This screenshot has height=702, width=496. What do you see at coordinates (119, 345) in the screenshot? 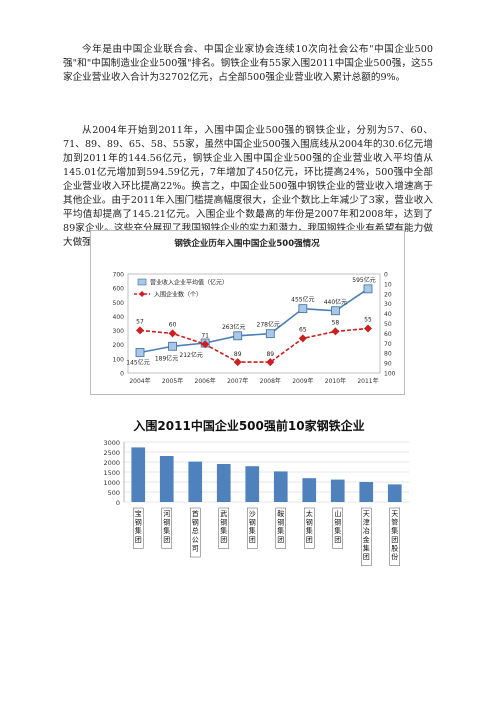
I see `y-left-tick-label: 200` at bounding box center [119, 345].